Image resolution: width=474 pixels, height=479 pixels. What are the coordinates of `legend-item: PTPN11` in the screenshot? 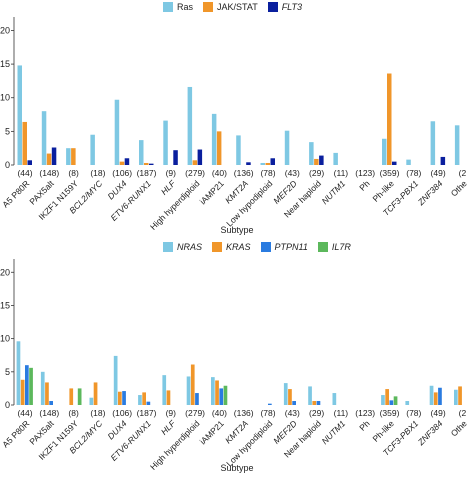 It's located at (284, 247).